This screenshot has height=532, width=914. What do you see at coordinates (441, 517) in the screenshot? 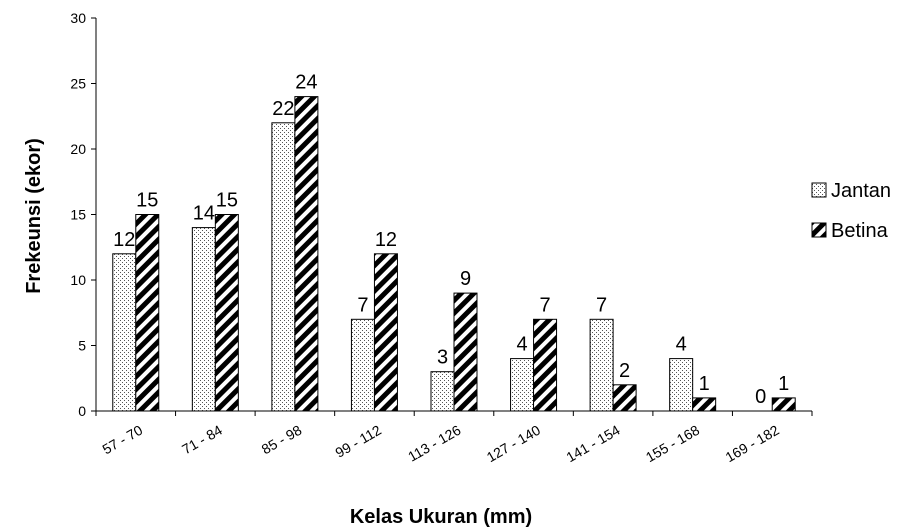
I see `x-axis-title: Kelas Ukuran (mm)` at bounding box center [441, 517].